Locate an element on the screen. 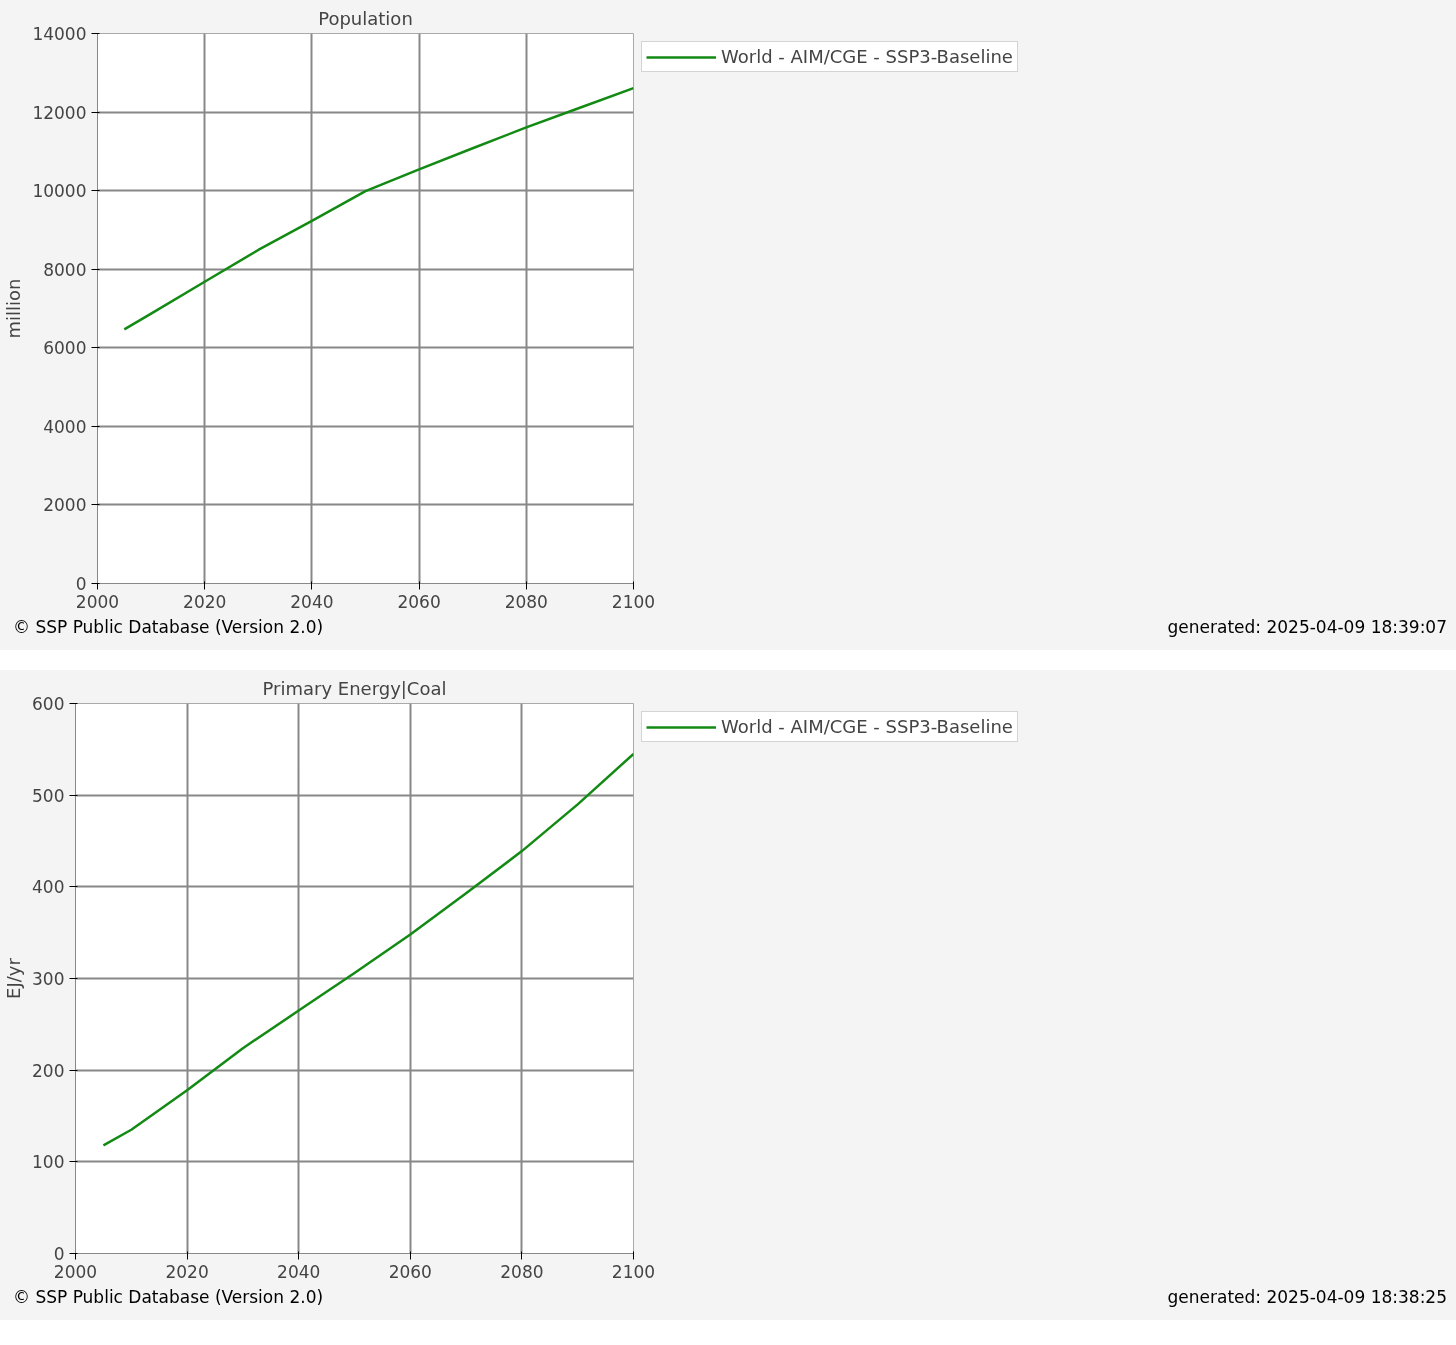 This screenshot has height=1345, width=1456. y-tick-label: 12000 is located at coordinates (59, 112).